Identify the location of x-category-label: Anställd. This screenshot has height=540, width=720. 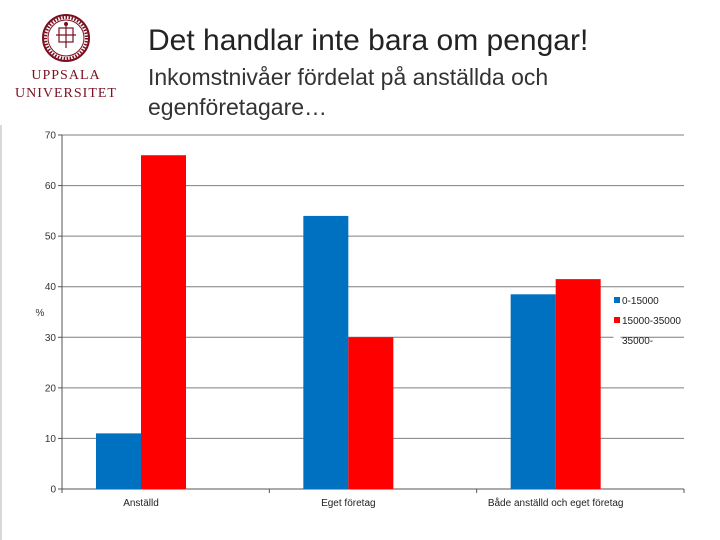
(141, 503).